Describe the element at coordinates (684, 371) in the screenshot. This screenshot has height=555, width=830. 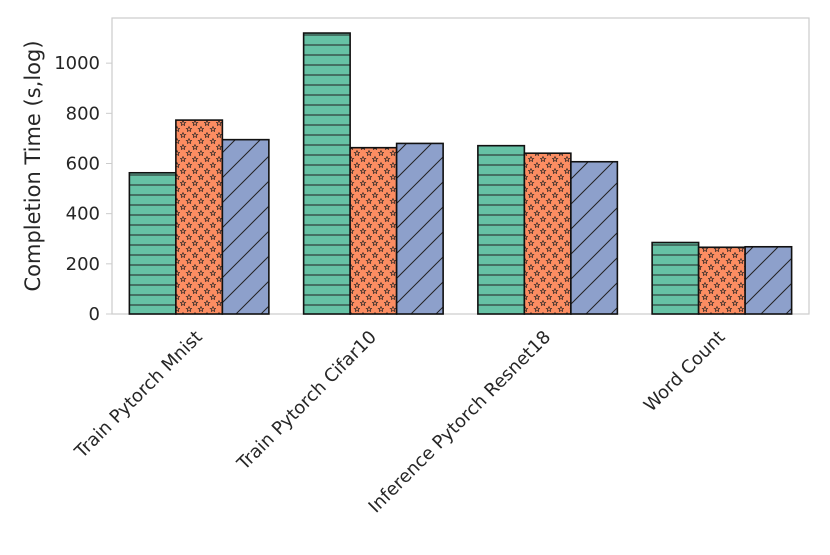
I see `x-category-label: Word Count` at that location.